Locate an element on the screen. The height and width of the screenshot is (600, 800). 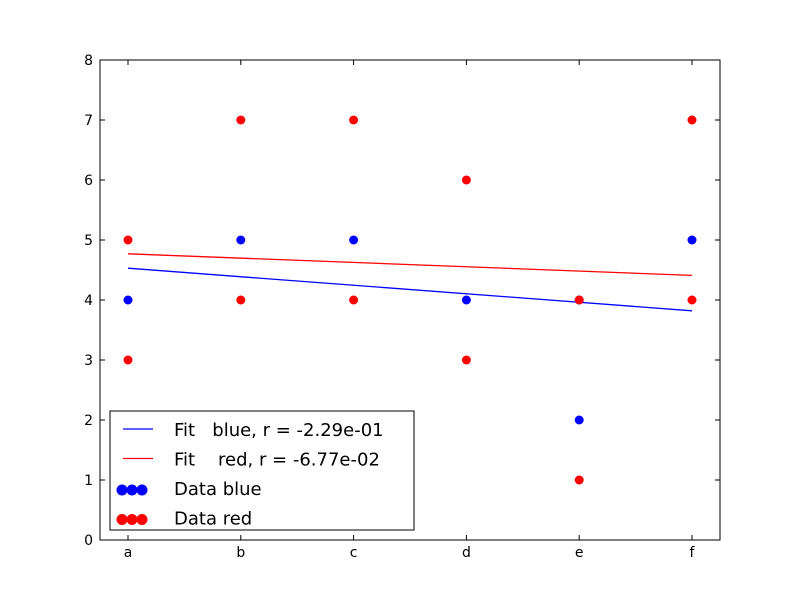
x-tick-label: a is located at coordinates (128, 553).